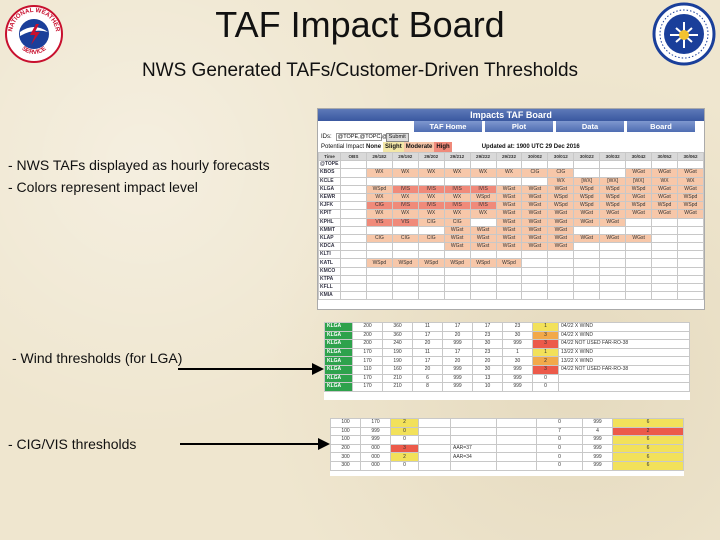  What do you see at coordinates (345, 457) in the screenshot?
I see `cig-value: 300` at bounding box center [345, 457].